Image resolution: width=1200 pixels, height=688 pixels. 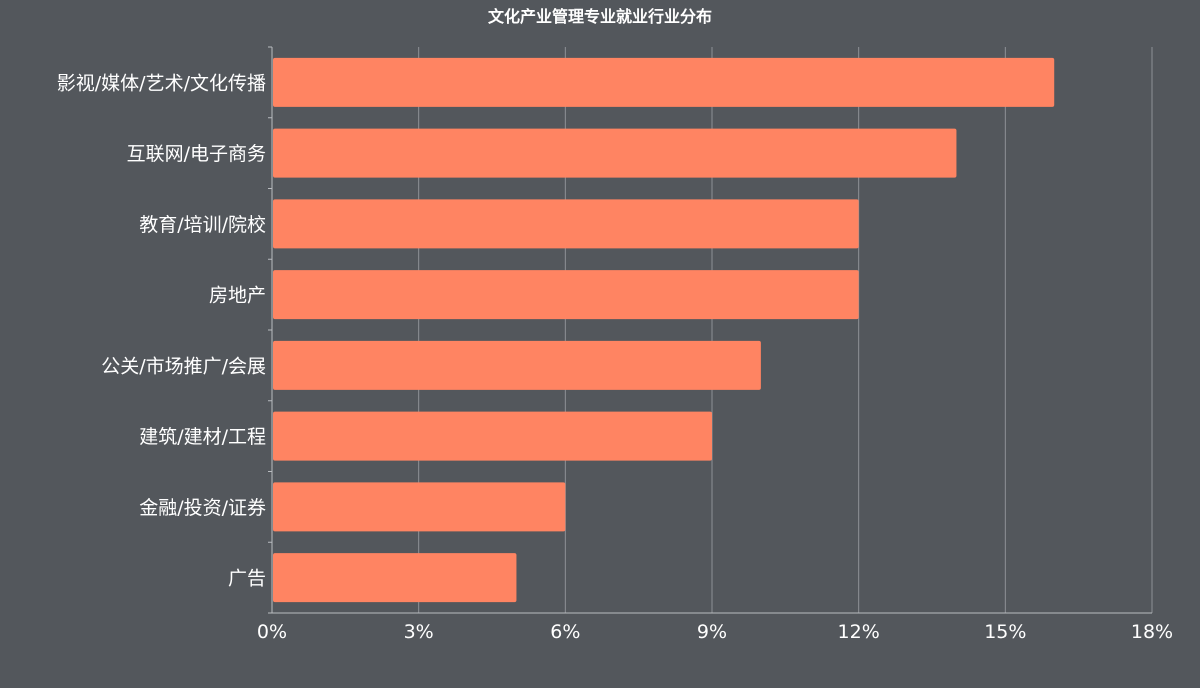 What do you see at coordinates (600, 16) in the screenshot?
I see `chart-title: 文化产业管理专业就业行业分布` at bounding box center [600, 16].